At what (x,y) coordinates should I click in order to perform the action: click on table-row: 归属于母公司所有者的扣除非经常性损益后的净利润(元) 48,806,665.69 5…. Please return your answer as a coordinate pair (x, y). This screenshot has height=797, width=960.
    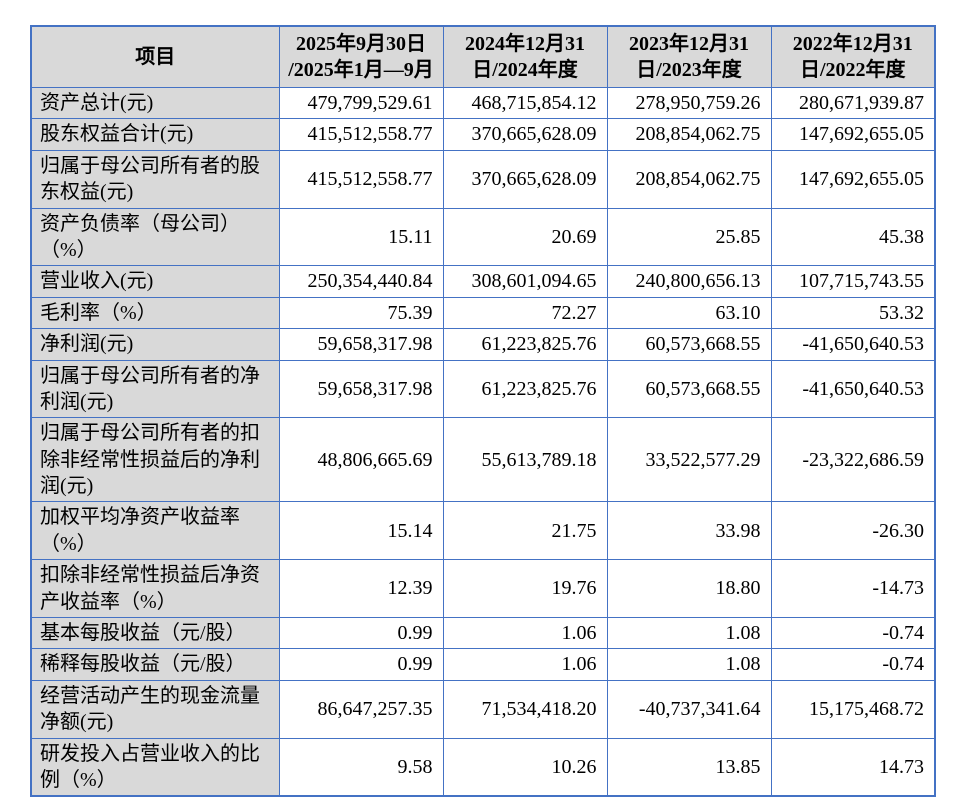
    Looking at the image, I should click on (483, 460).